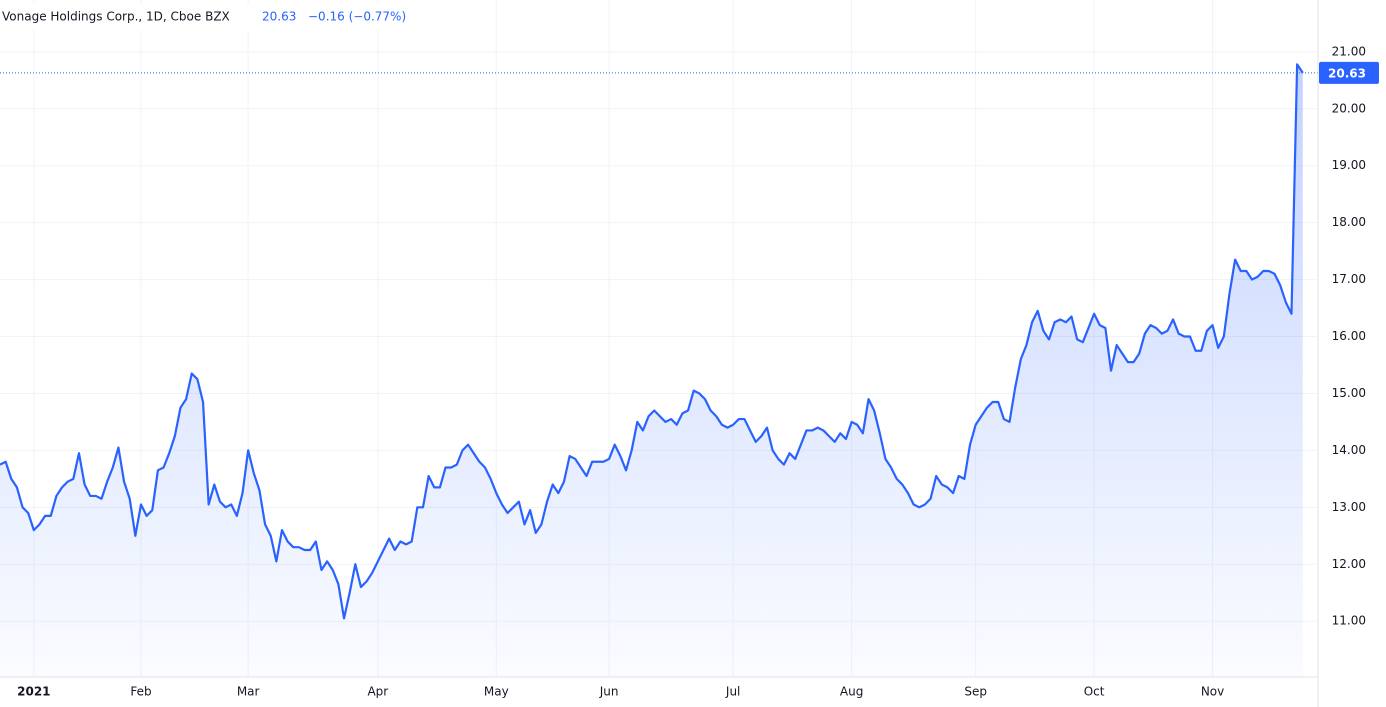 Image resolution: width=1386 pixels, height=707 pixels. I want to click on y-tick-label: 12.00, so click(1349, 564).